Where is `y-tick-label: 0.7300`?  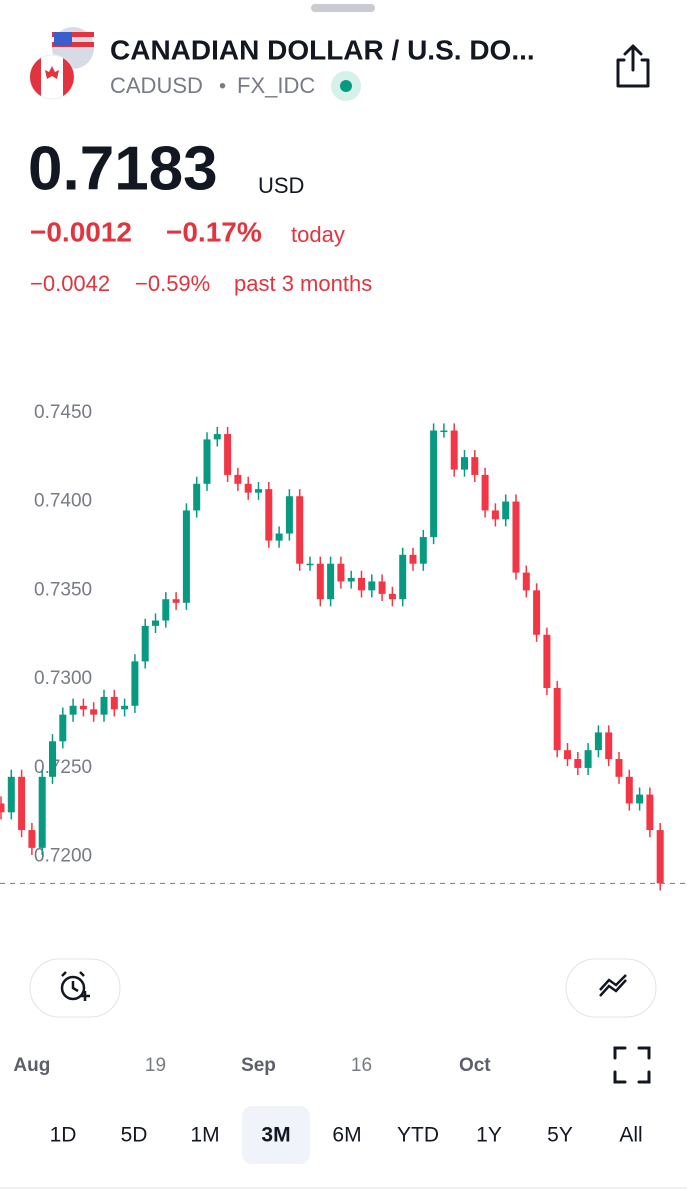
y-tick-label: 0.7300 is located at coordinates (63, 678).